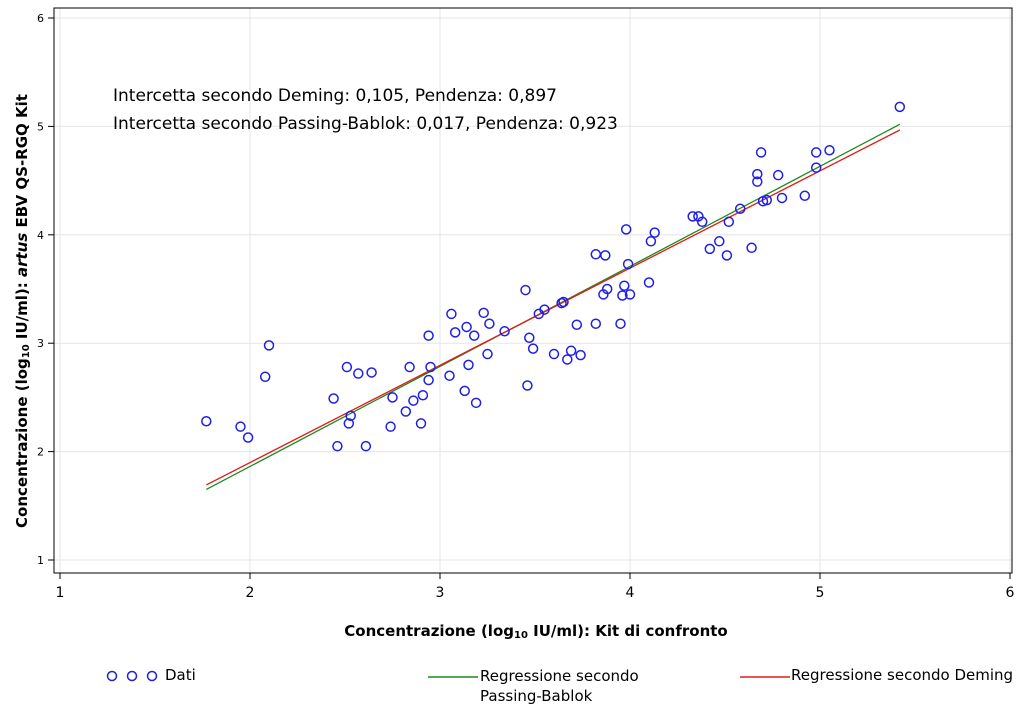  I want to click on legend-symbols, so click(448, 676).